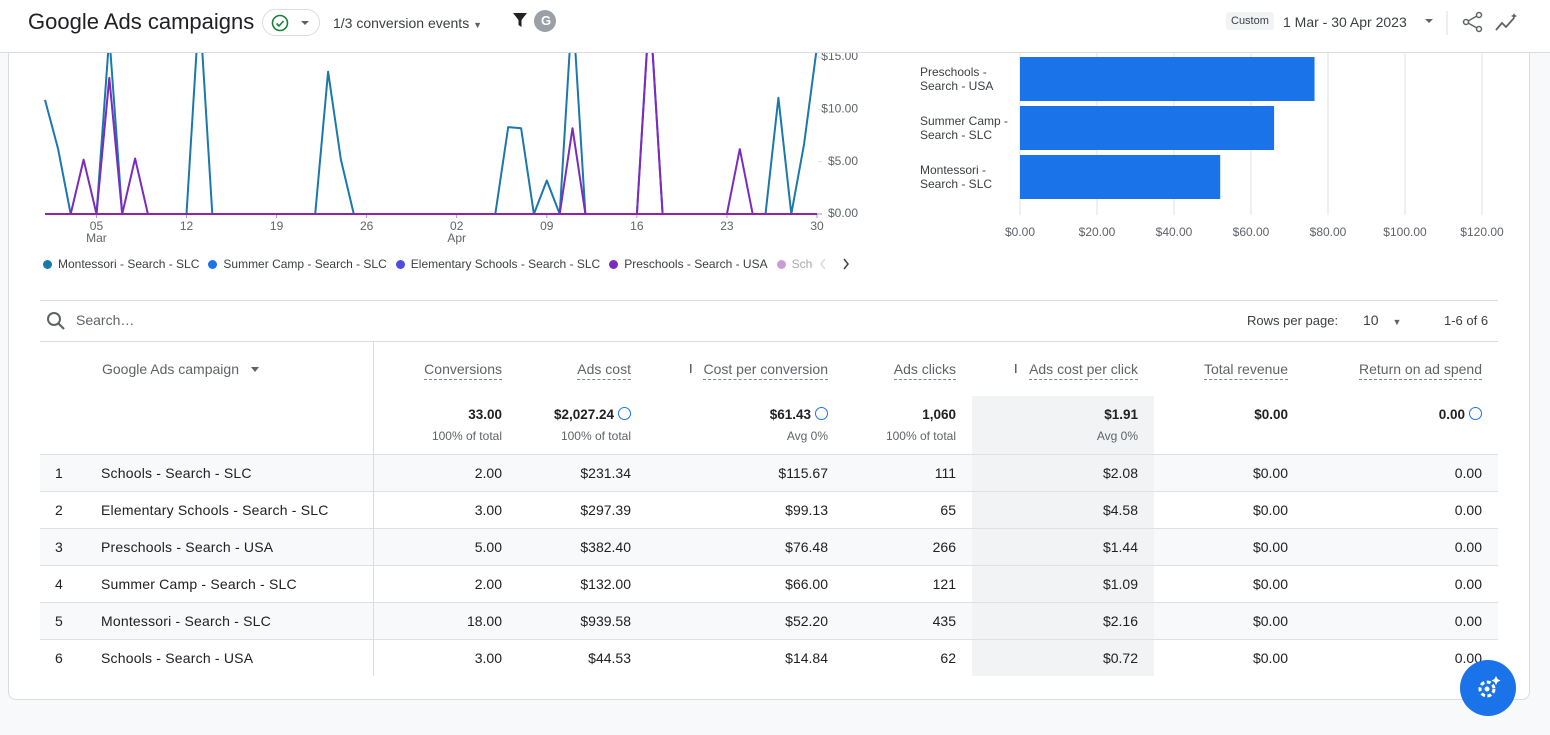  I want to click on column-title: Google Ads campaign, so click(170, 368).